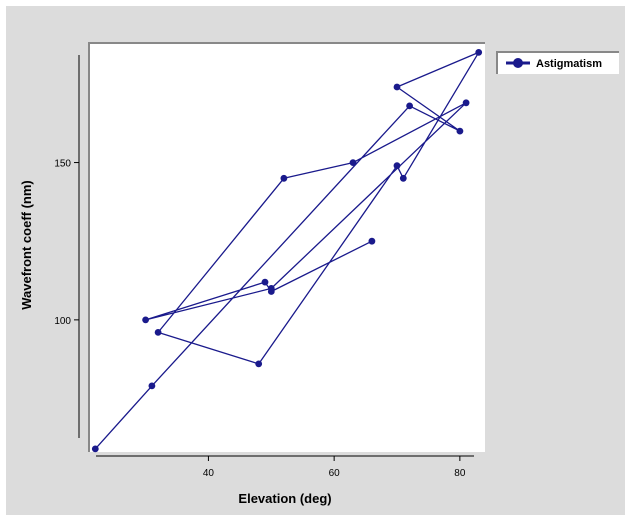  Describe the element at coordinates (62, 321) in the screenshot. I see `y-tick-label: 100` at that location.